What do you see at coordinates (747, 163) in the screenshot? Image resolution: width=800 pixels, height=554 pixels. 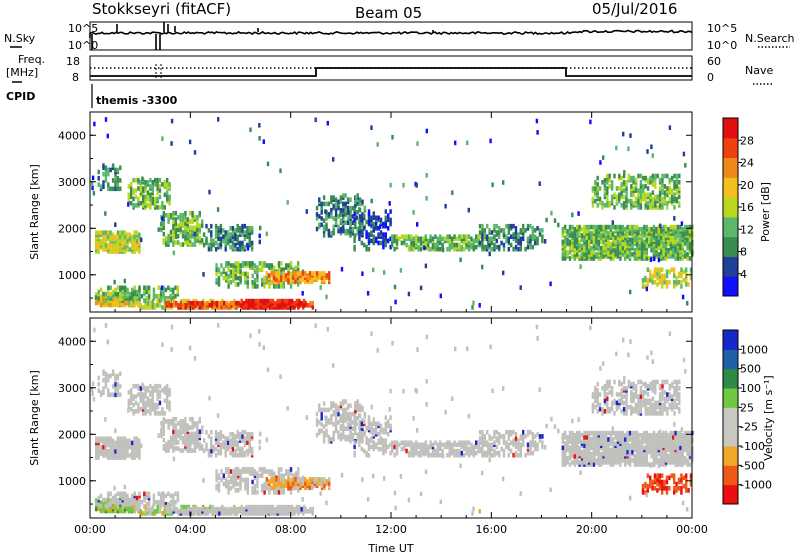 I see `power-colorbar-tick-label: 24` at bounding box center [747, 163].